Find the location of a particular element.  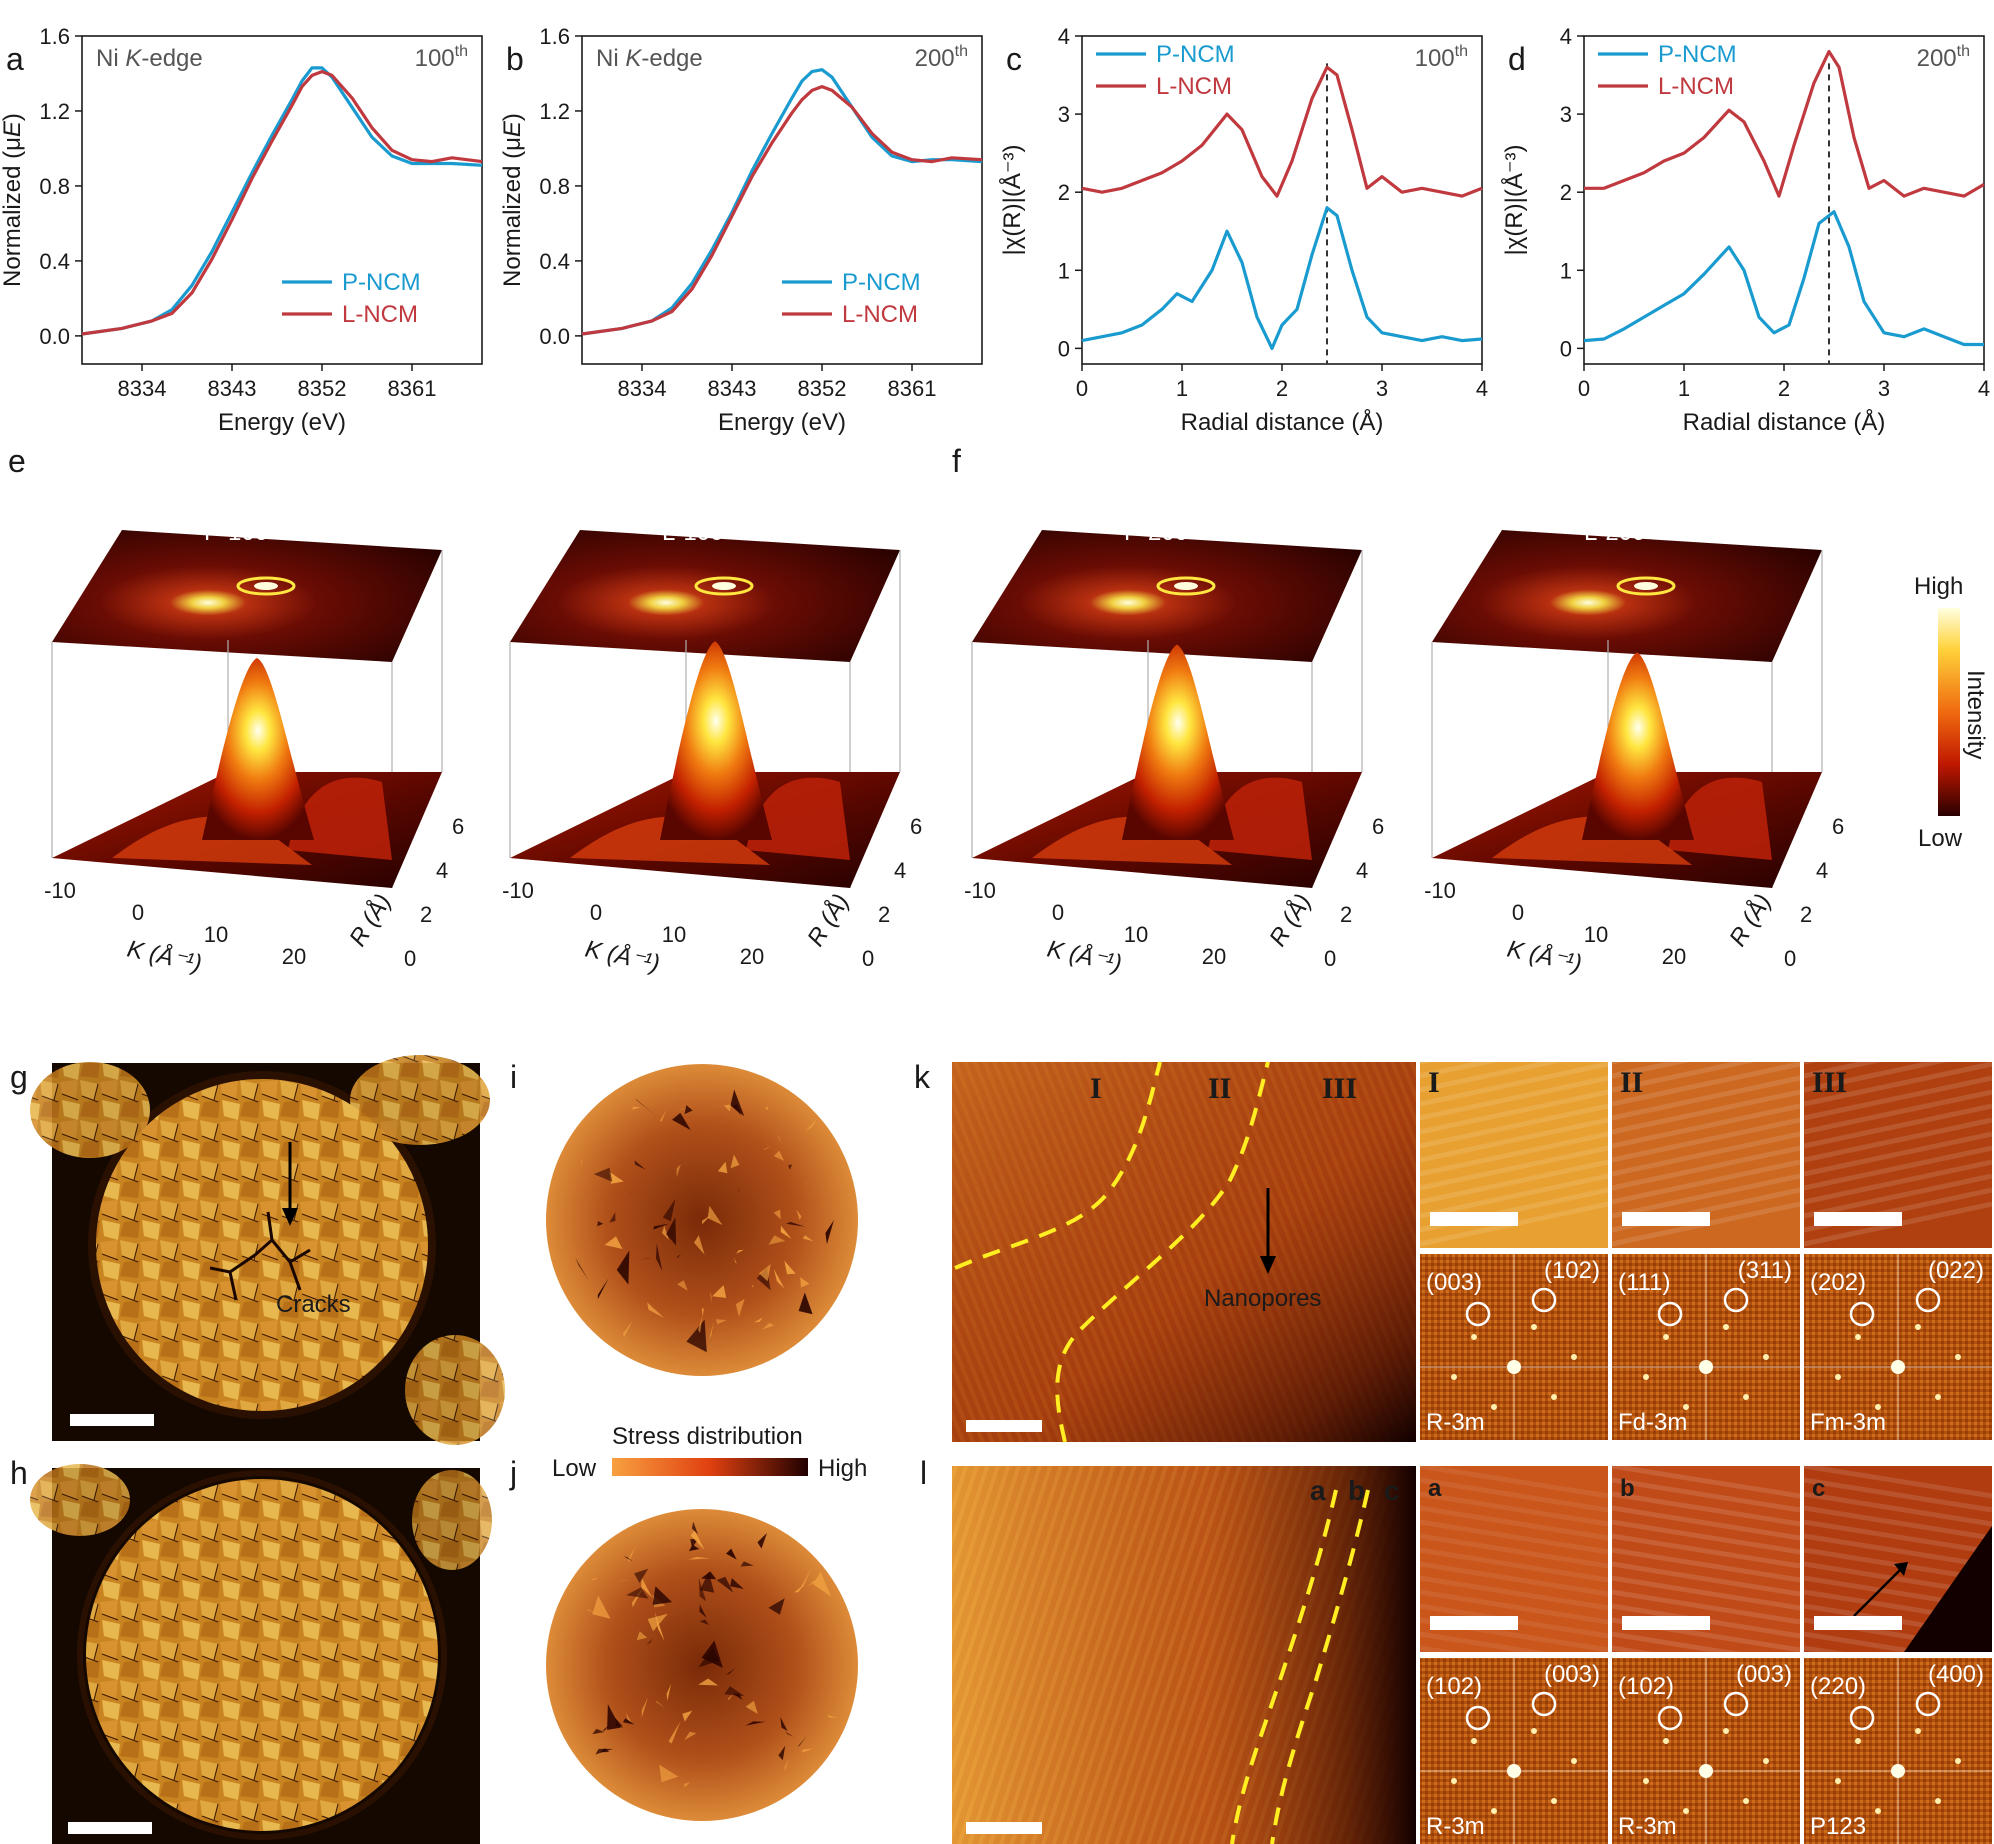

region-a-label: a is located at coordinates (1318, 1490).